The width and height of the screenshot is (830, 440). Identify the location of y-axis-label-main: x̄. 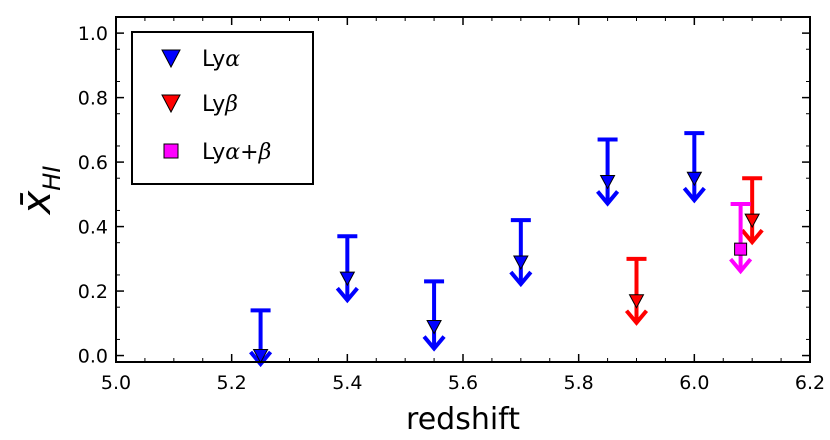
(37, 203).